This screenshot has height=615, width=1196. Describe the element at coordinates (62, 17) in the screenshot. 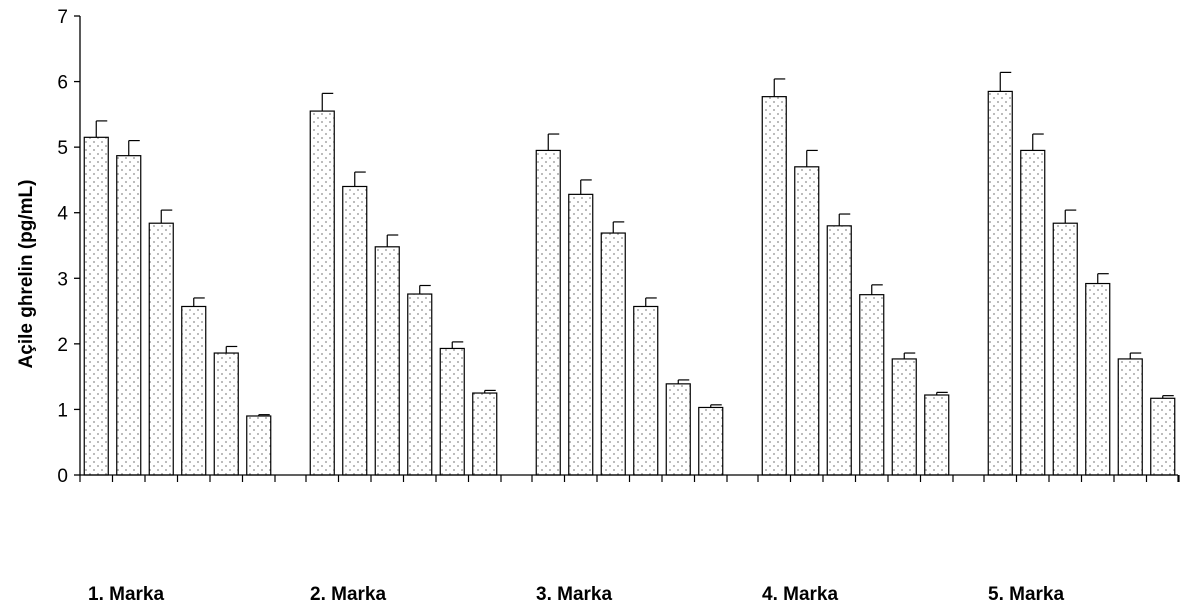

I see `y-tick-label: 7` at that location.